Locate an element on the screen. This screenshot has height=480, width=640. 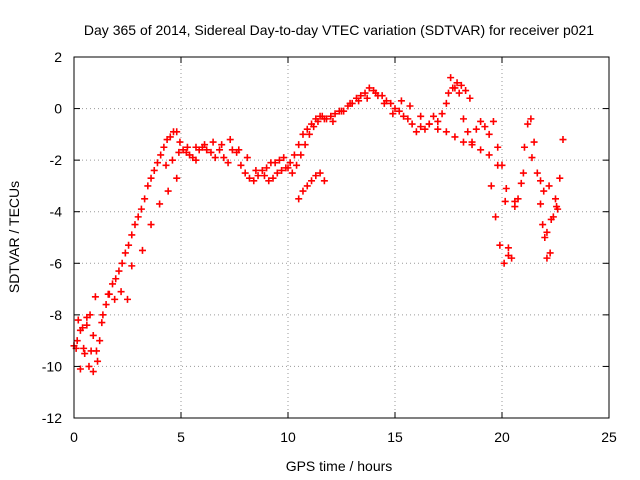
y-tick-label: -2 is located at coordinates (56, 160).